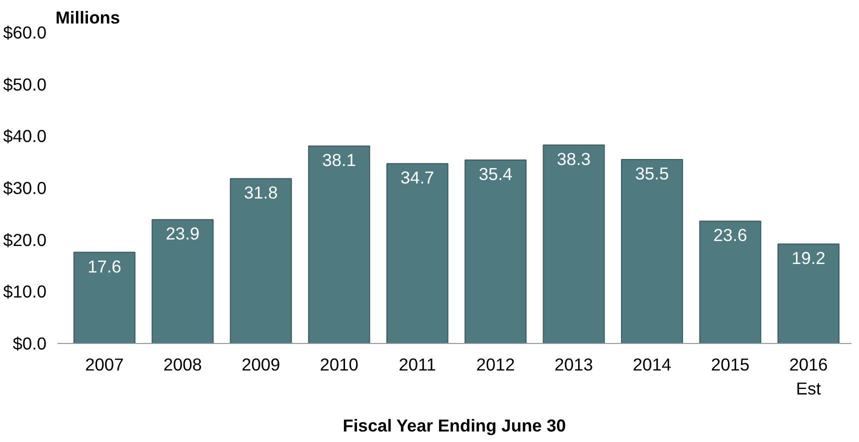 Image resolution: width=859 pixels, height=442 pixels. What do you see at coordinates (261, 192) in the screenshot?
I see `data-label: 31.8` at bounding box center [261, 192].